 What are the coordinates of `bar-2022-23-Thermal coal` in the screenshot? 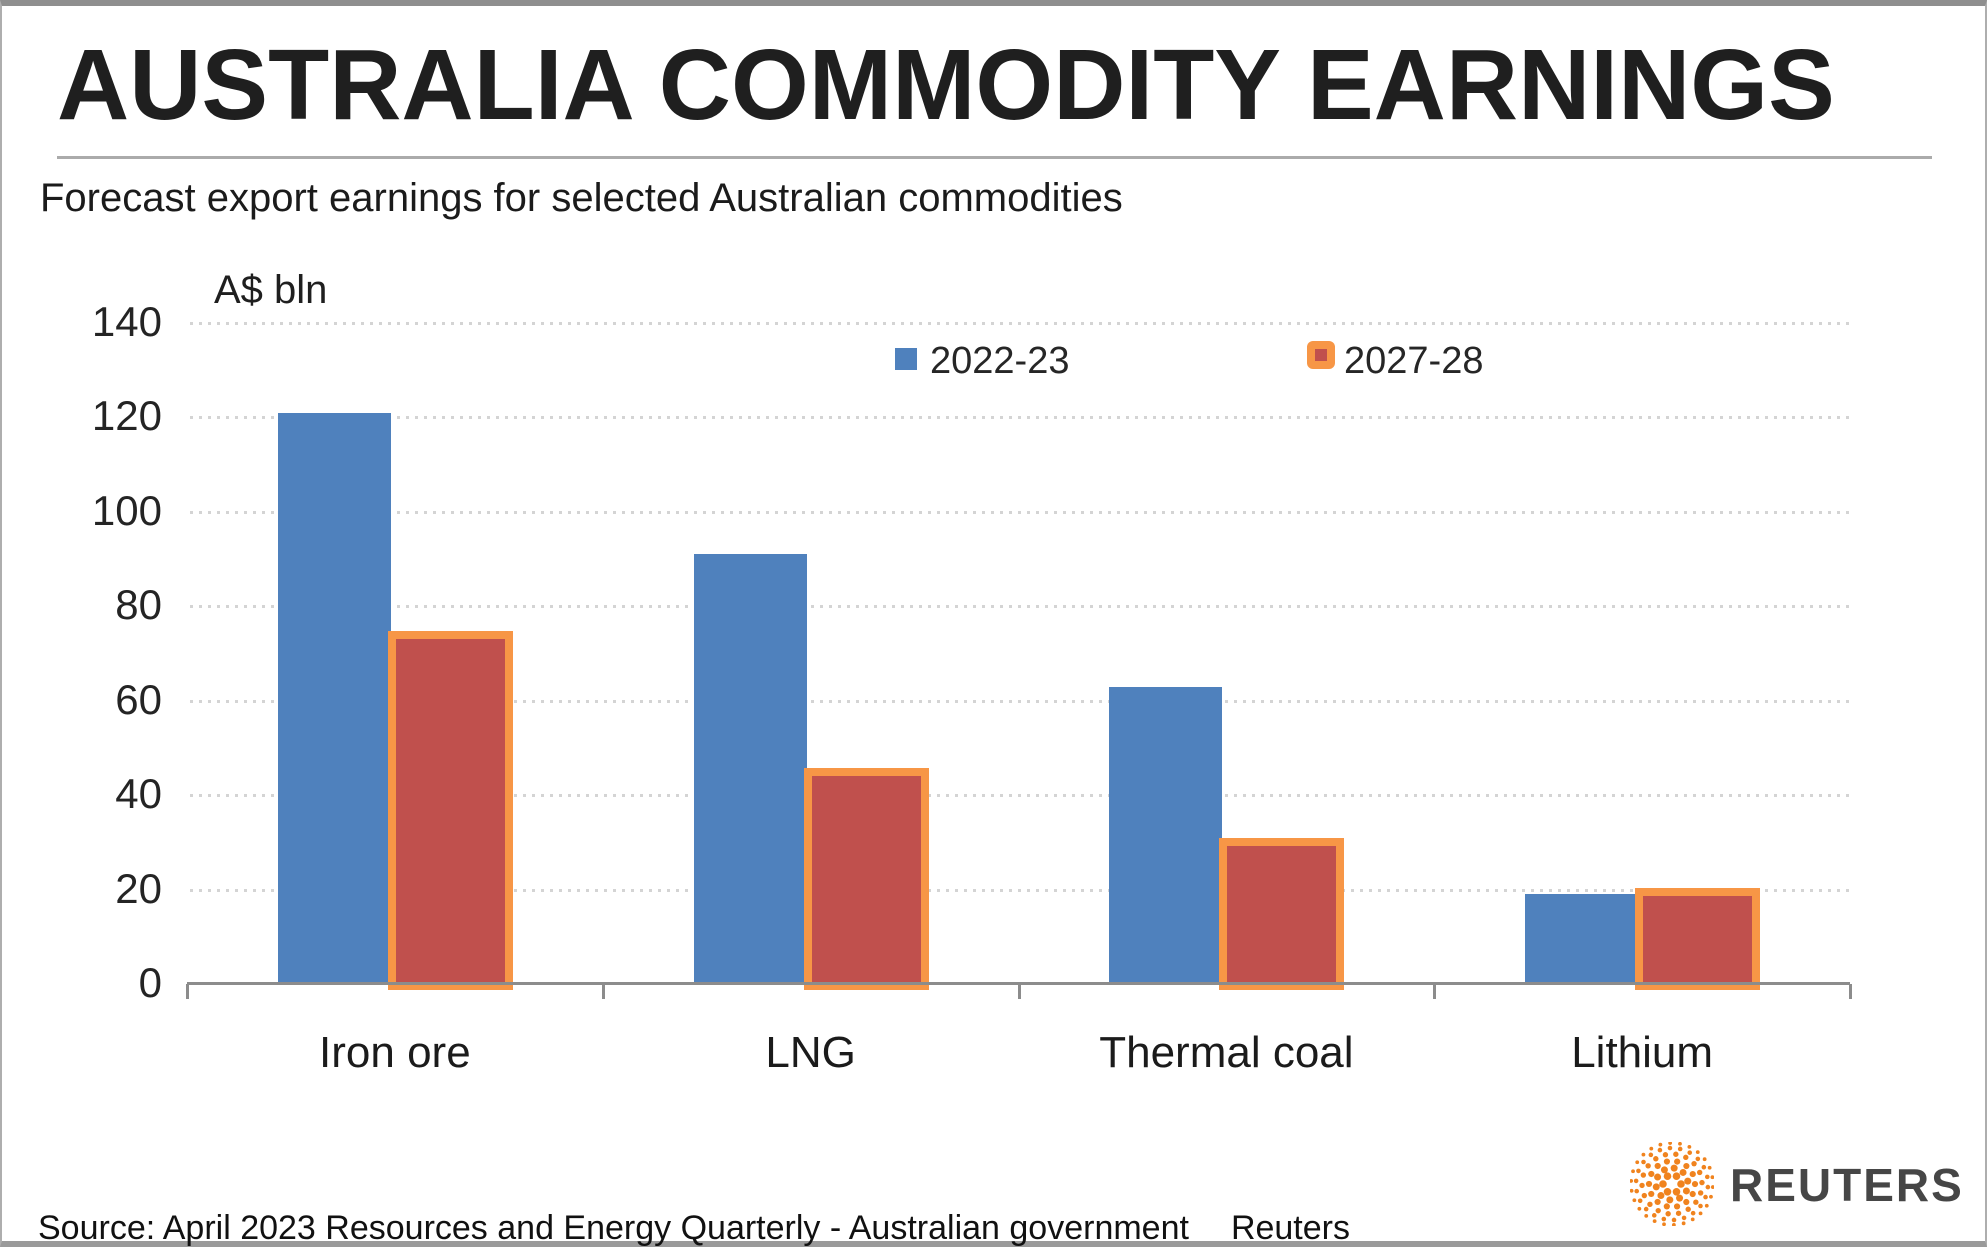 It's located at (1166, 835).